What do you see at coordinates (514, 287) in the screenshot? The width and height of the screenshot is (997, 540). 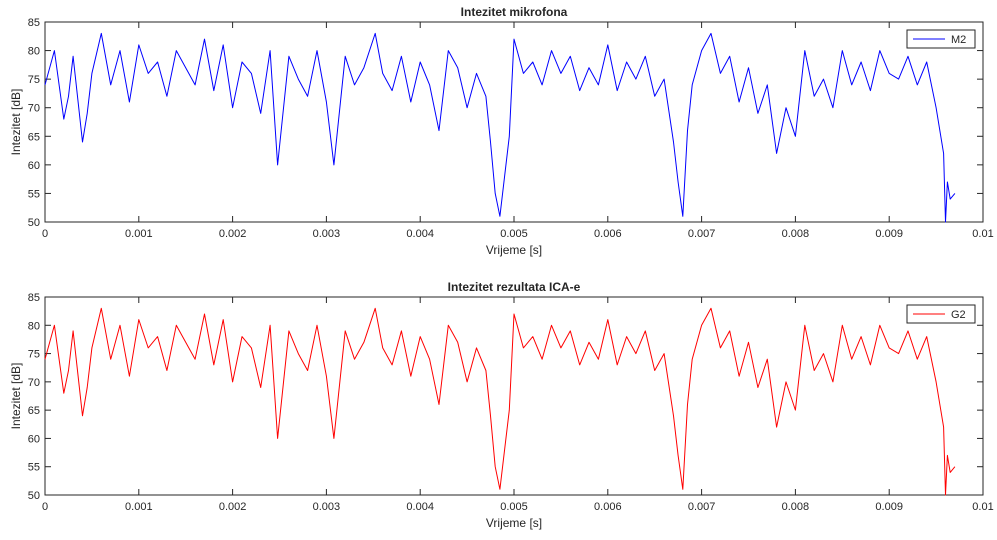 I see `chart-title: Intezitet rezultata ICA-e` at bounding box center [514, 287].